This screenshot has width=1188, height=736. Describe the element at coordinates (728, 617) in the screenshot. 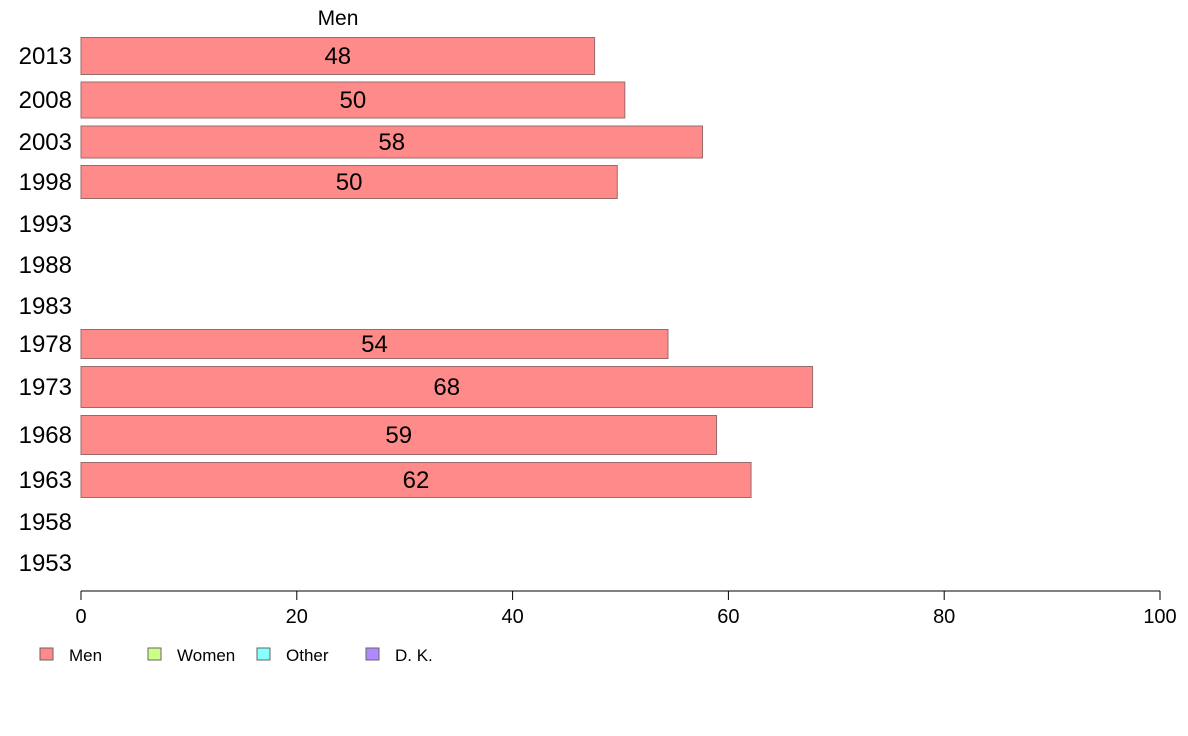

I see `x-tick-label: 60` at that location.